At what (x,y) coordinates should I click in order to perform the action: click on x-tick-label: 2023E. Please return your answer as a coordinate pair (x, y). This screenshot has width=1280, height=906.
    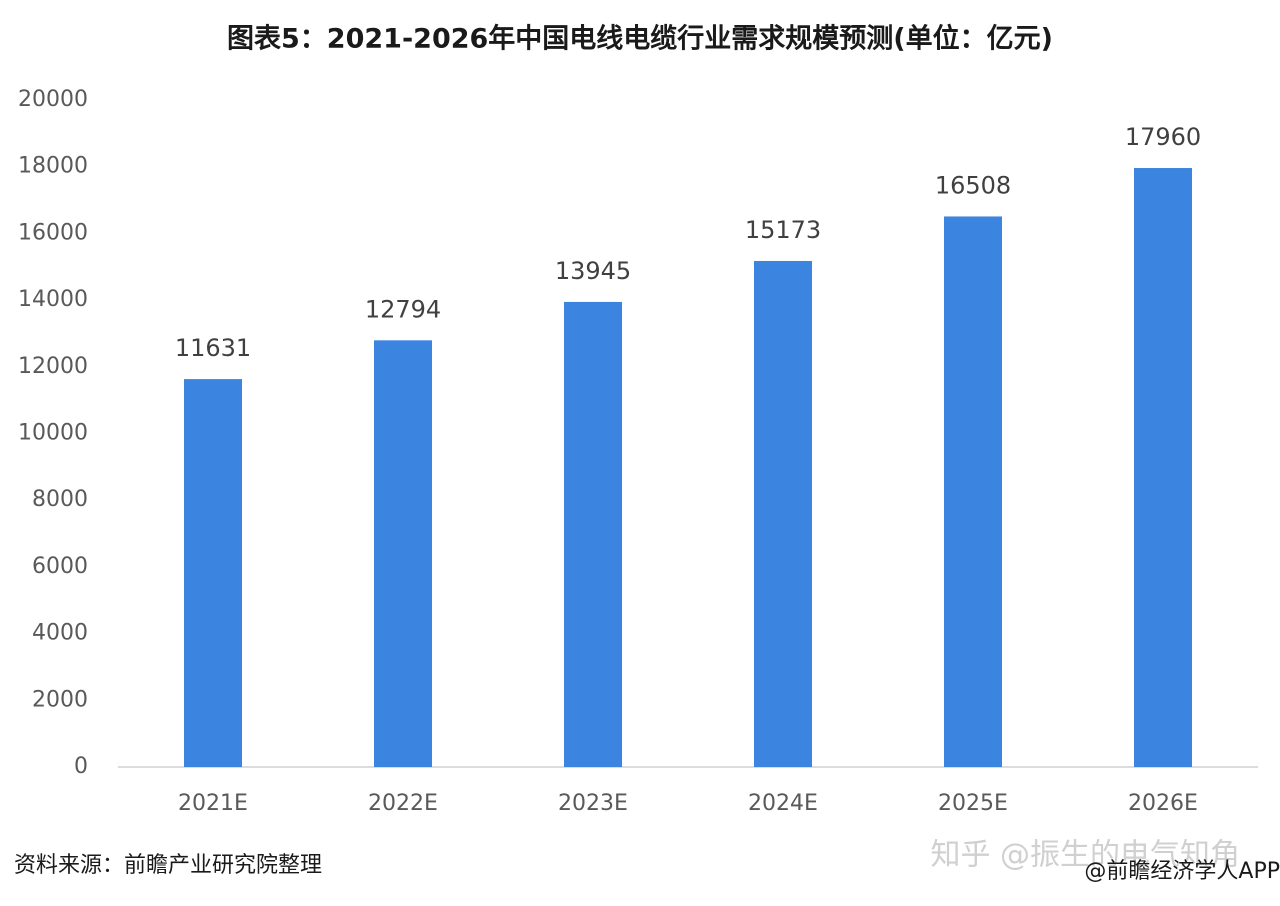
    Looking at the image, I should click on (593, 803).